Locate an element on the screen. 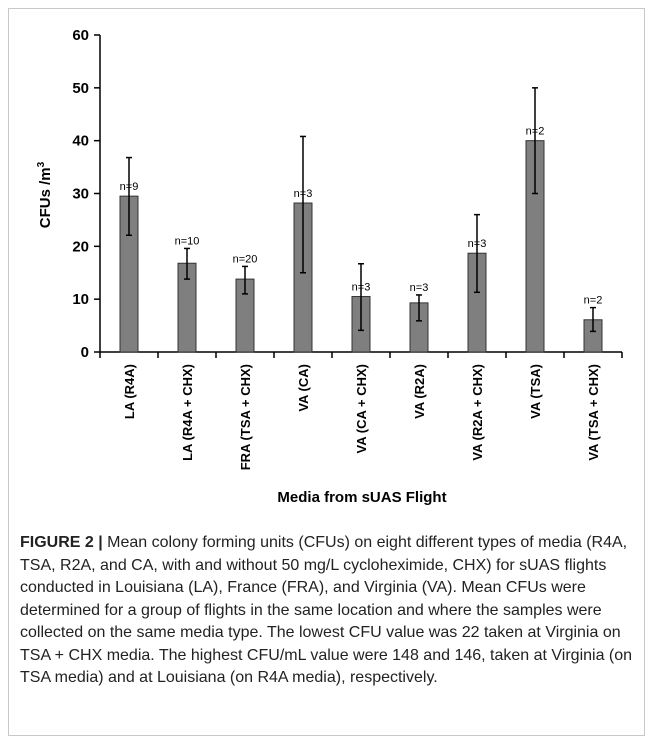  y-tick-label: 0 is located at coordinates (85, 352).